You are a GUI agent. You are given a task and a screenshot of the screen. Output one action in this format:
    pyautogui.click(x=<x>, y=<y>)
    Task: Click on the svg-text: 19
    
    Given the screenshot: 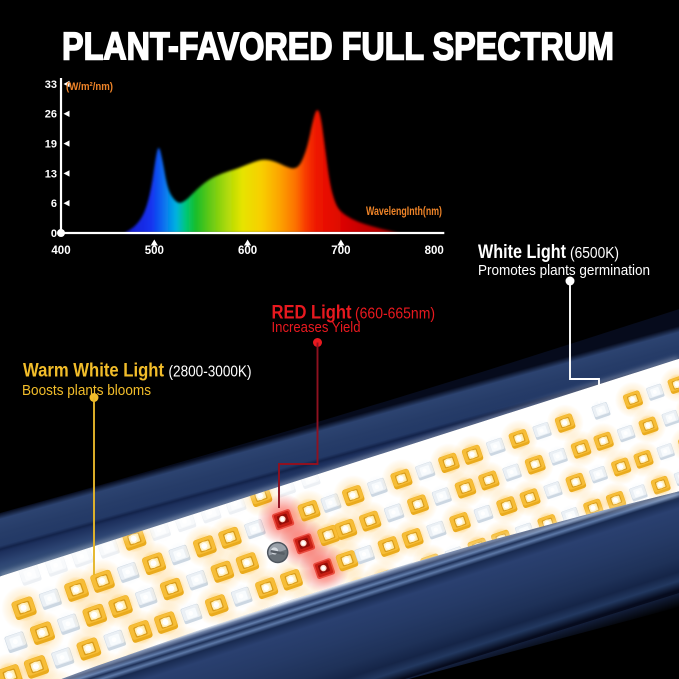 What is the action you would take?
    pyautogui.click(x=51, y=145)
    